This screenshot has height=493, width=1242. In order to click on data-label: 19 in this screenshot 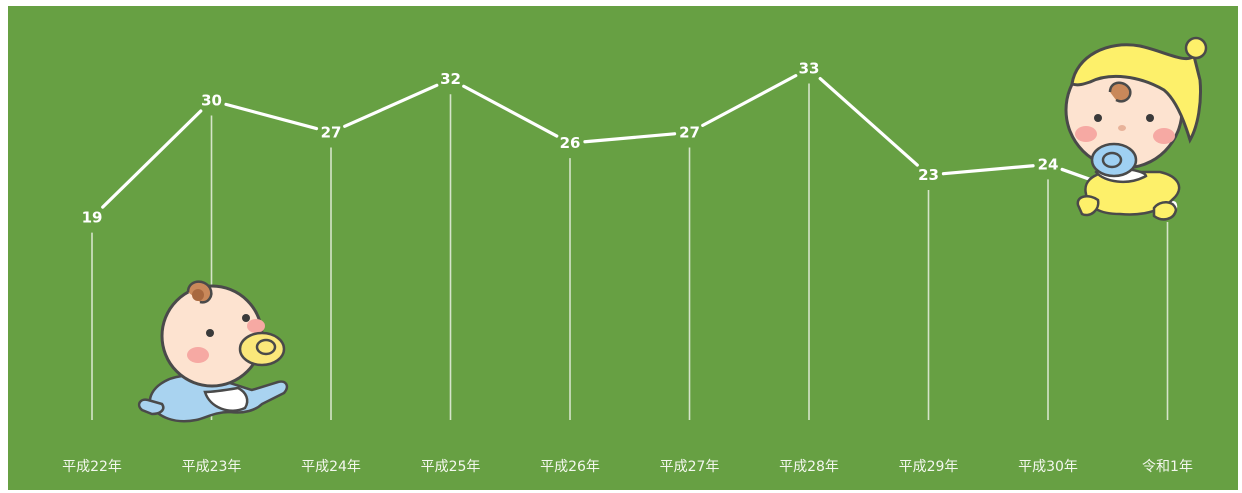, I will do `click(92, 218)`.